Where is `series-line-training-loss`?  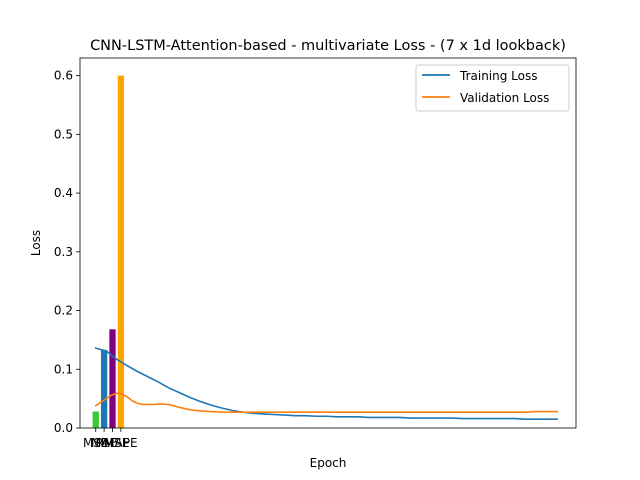 series-line-training-loss is located at coordinates (326, 383).